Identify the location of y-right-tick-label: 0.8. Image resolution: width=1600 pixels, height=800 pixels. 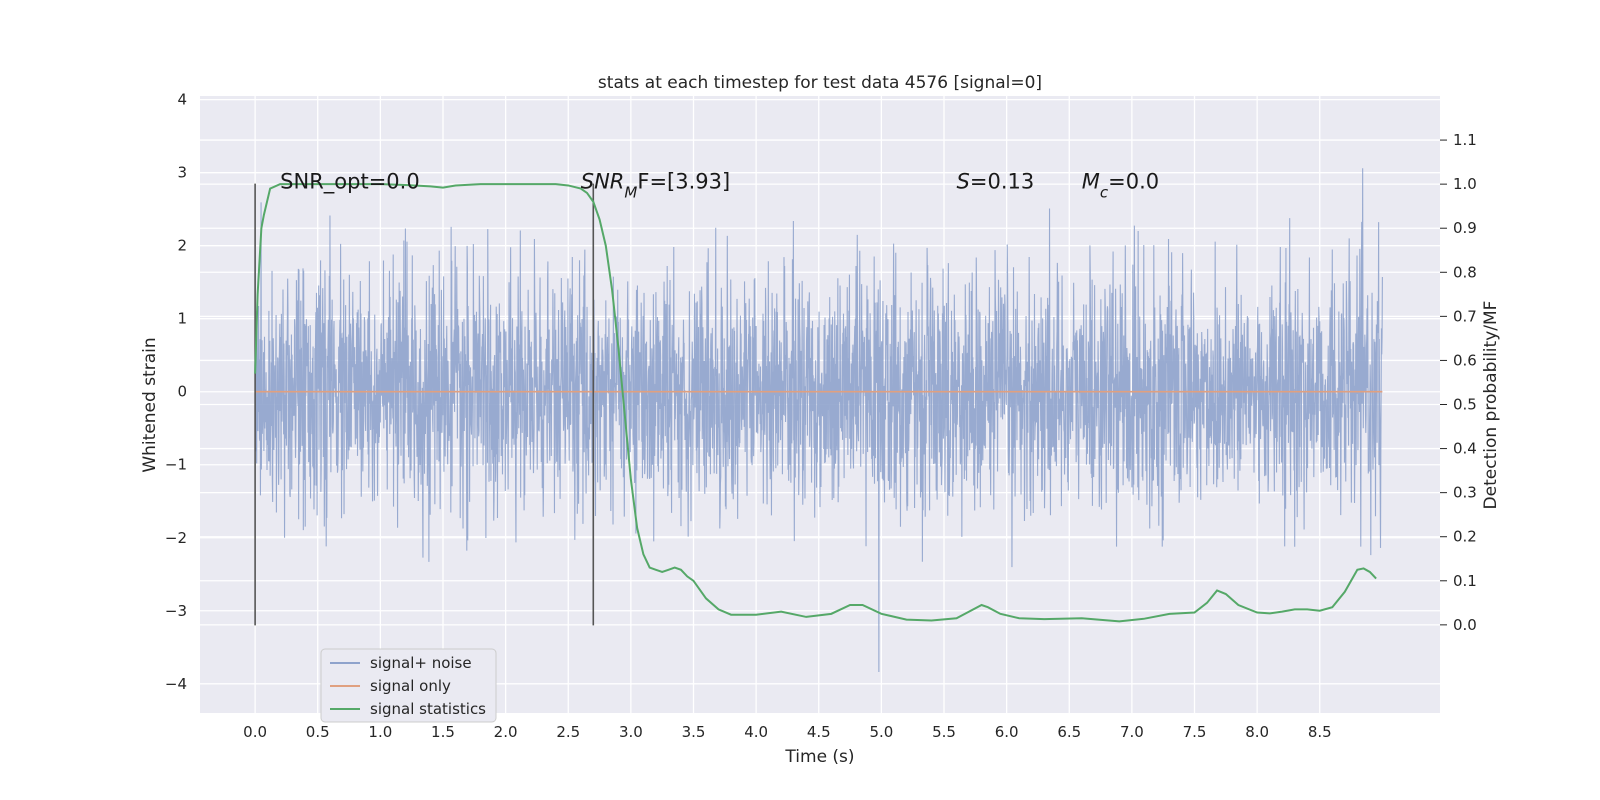
(1465, 272).